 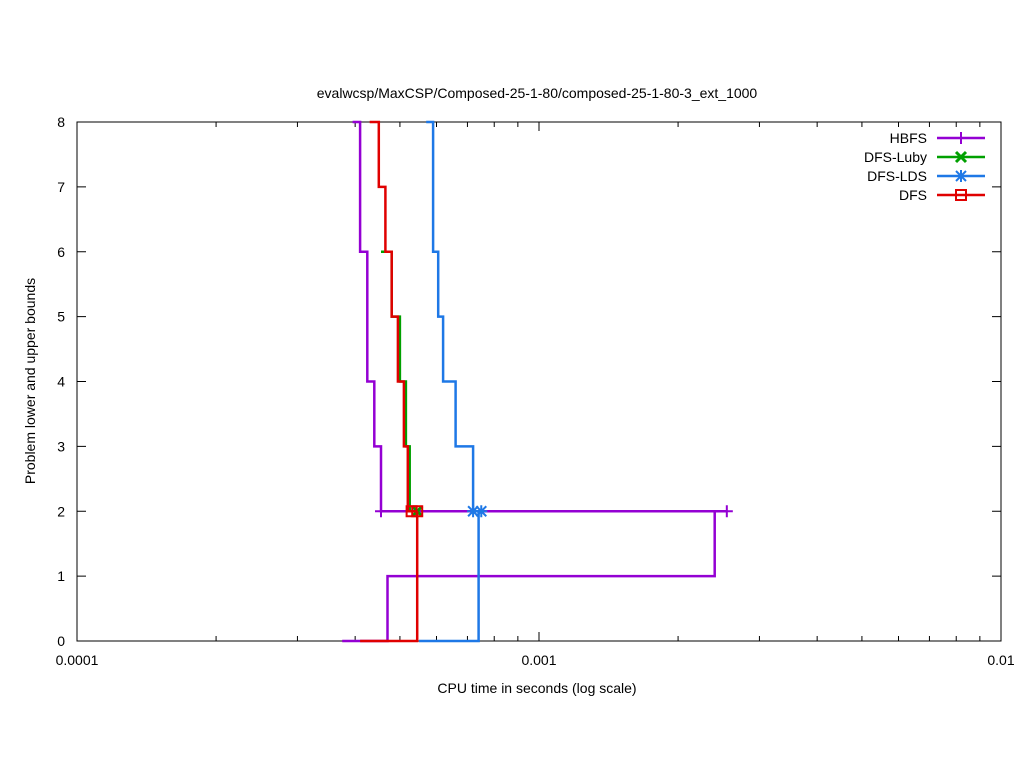 I want to click on legend-label: HBFS, so click(x=908, y=138).